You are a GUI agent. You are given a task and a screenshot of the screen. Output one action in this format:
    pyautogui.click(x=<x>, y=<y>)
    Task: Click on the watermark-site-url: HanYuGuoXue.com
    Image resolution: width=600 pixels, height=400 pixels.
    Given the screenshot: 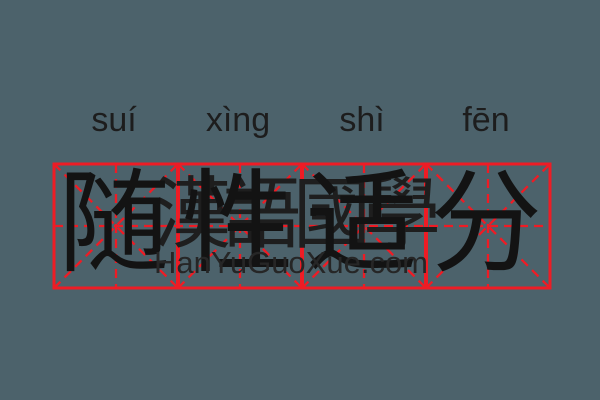 What is the action you would take?
    pyautogui.click(x=291, y=262)
    